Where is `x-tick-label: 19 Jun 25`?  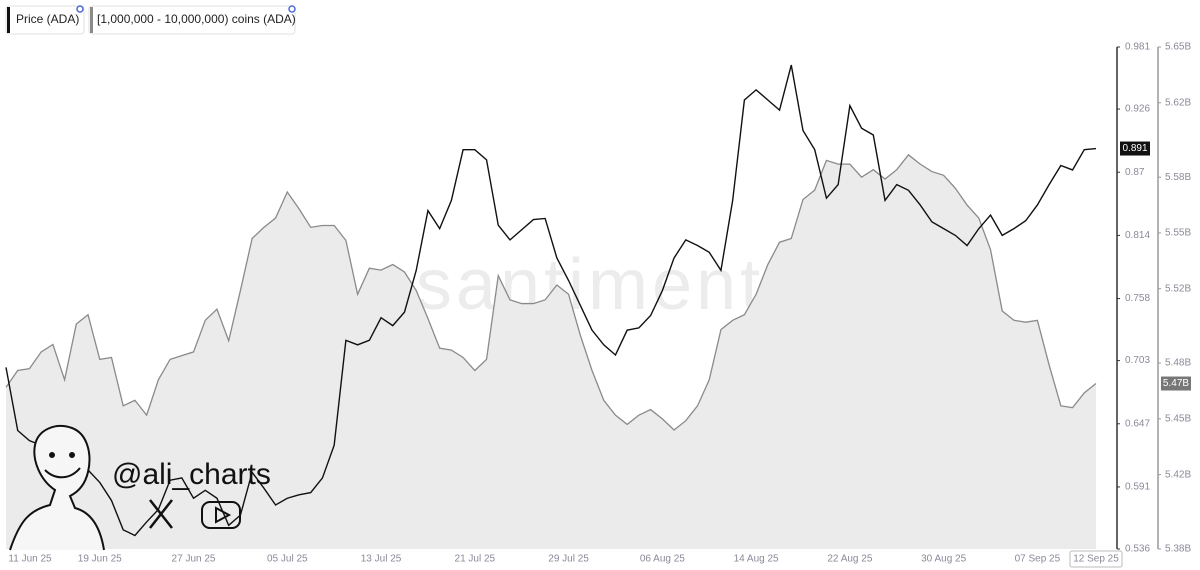 x-tick-label: 19 Jun 25 is located at coordinates (100, 559).